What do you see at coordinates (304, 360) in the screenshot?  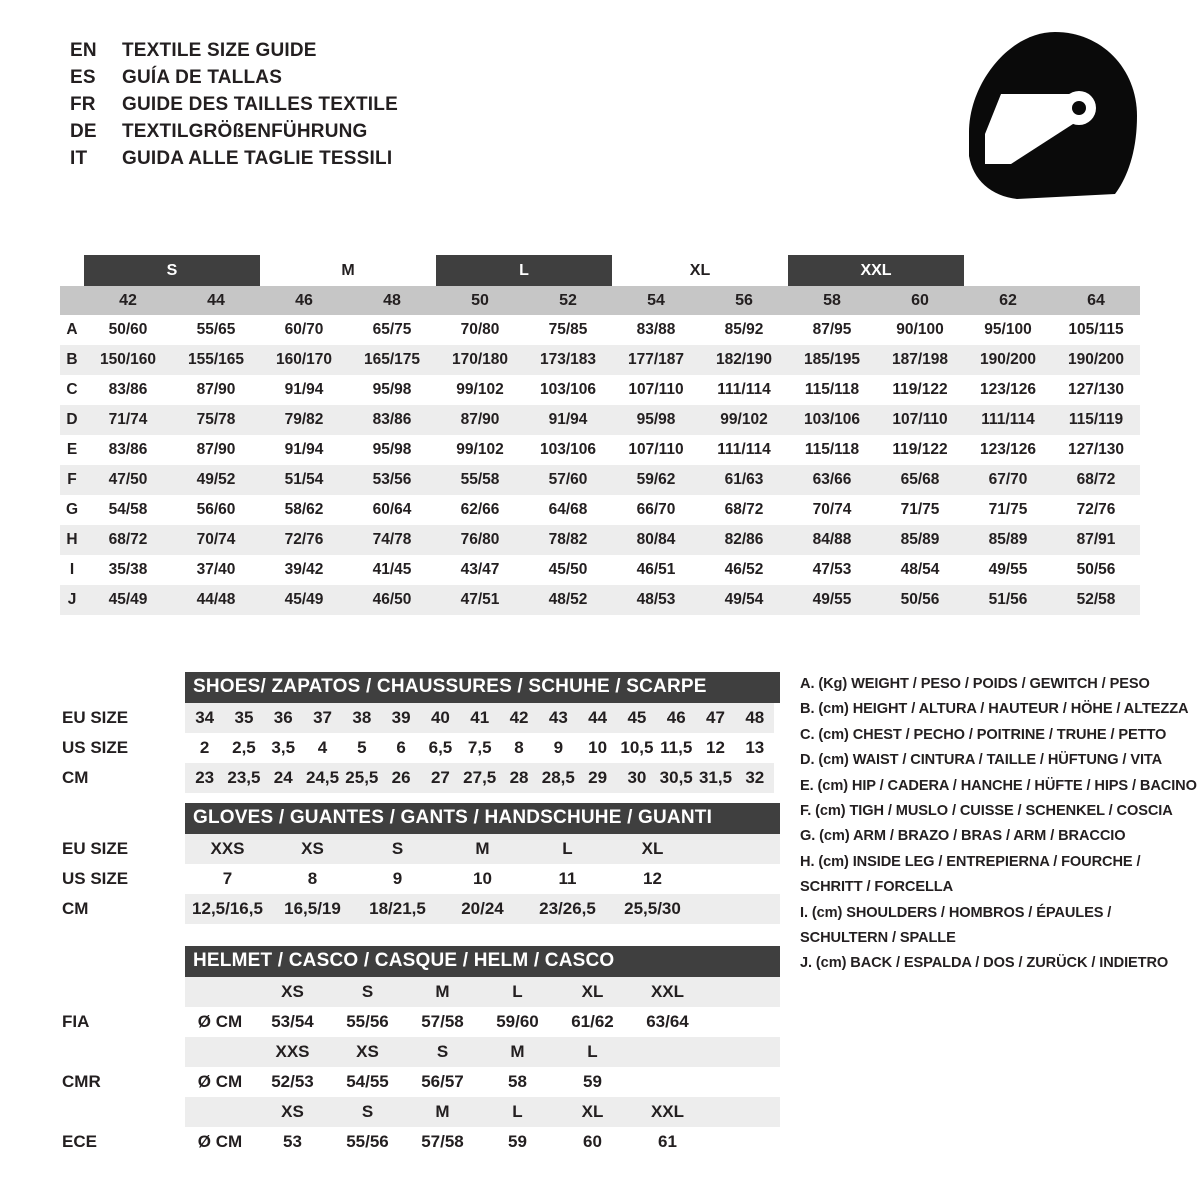 I see `measurement-cell: 160/170` at bounding box center [304, 360].